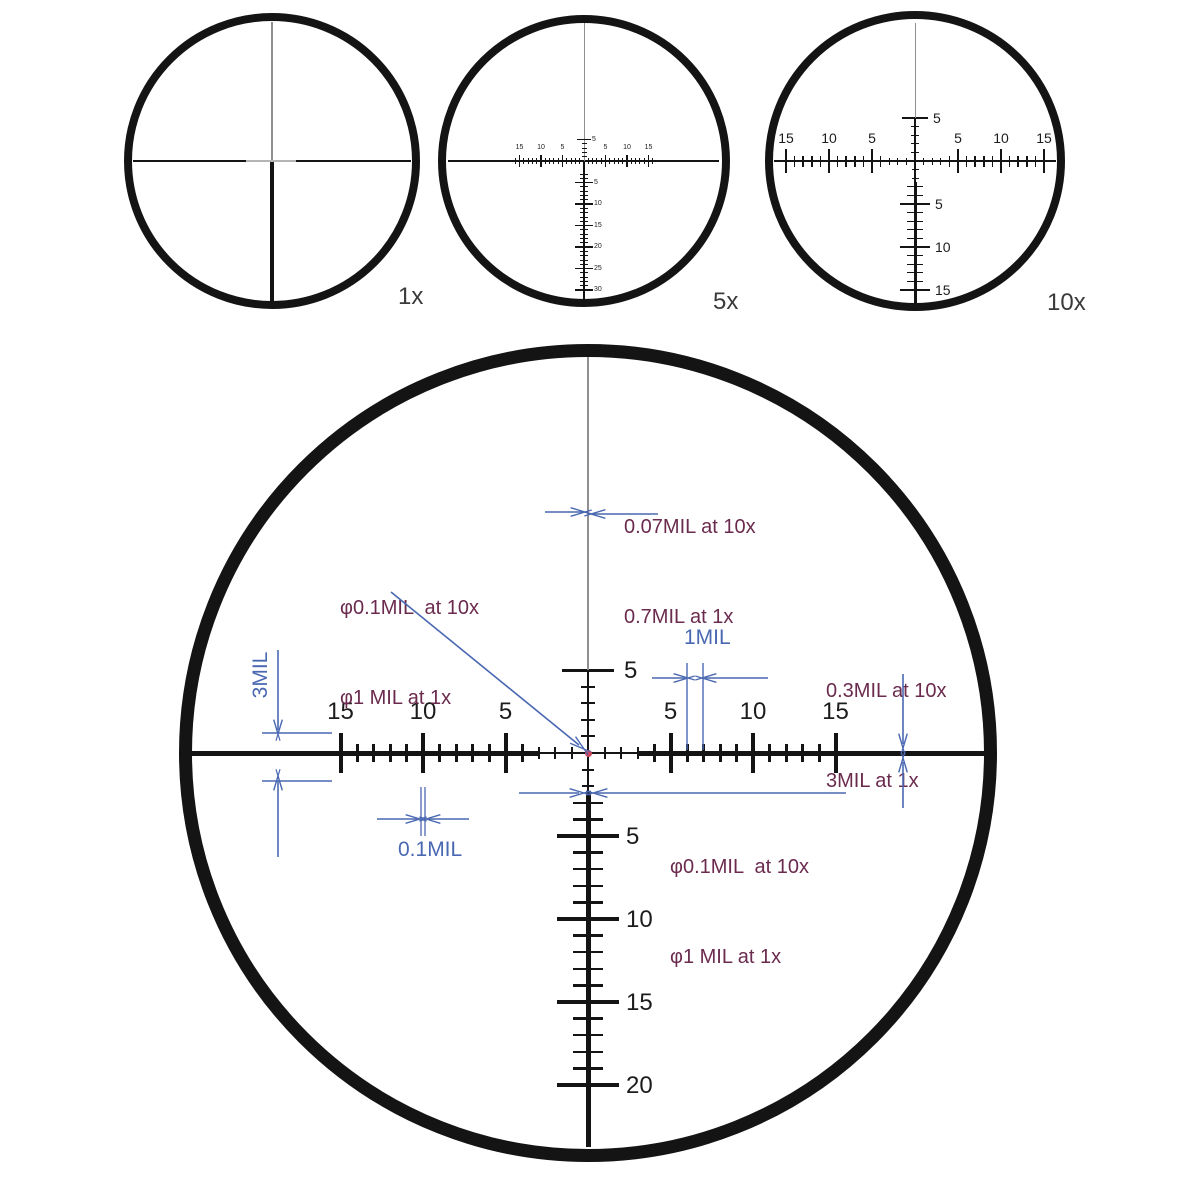 The image size is (1200, 1200). I want to click on tick-label: 30, so click(598, 289).